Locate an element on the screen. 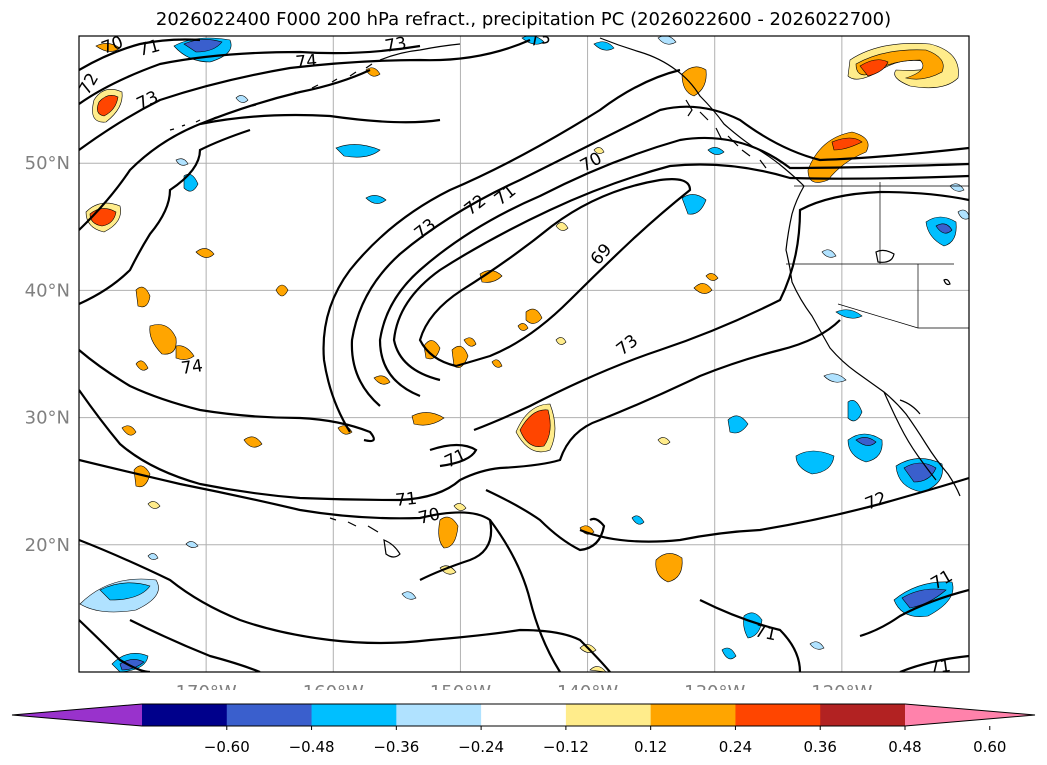 The height and width of the screenshot is (765, 1047). longitude-tick-label: 150°W is located at coordinates (460, 686).